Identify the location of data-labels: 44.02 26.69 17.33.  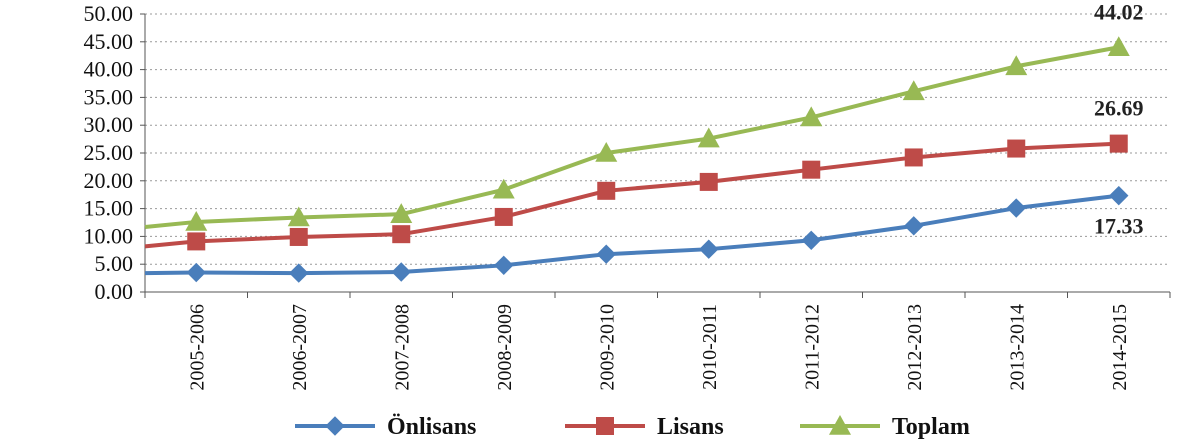
(1119, 119).